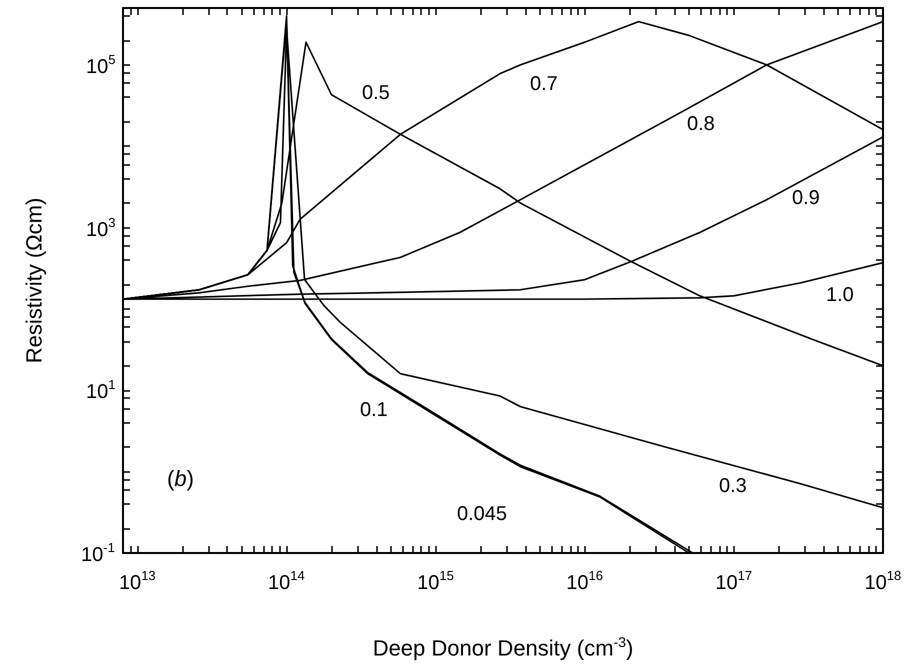  I want to click on x-tick-label: 10$^{13}$, so click(137, 581).